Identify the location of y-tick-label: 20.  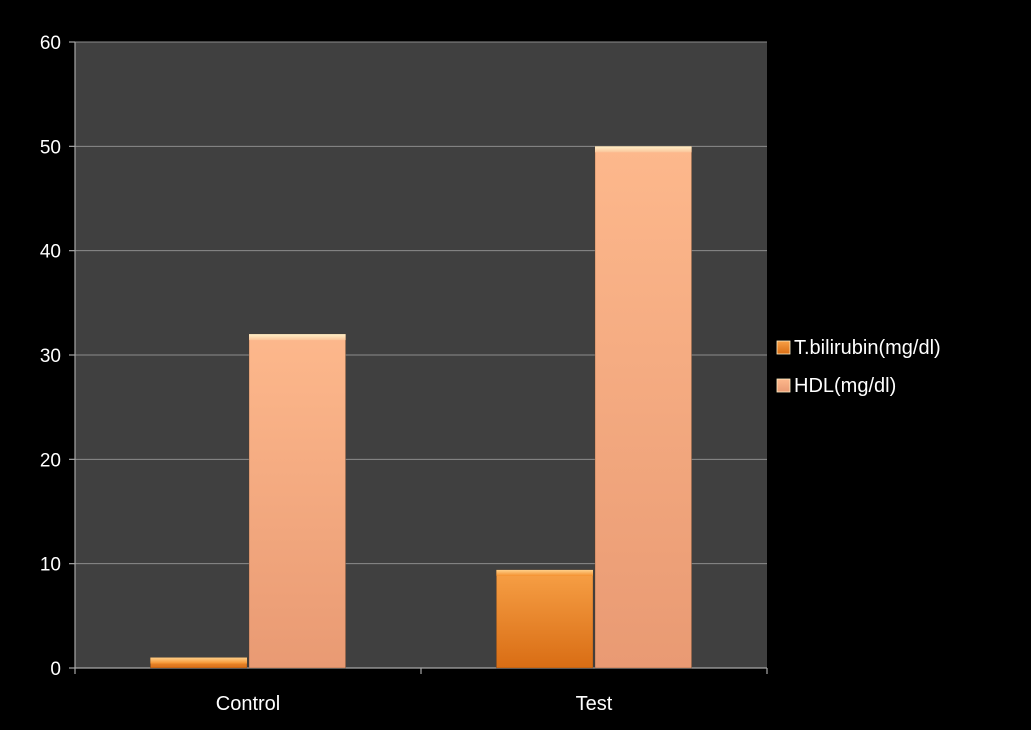
(50, 460).